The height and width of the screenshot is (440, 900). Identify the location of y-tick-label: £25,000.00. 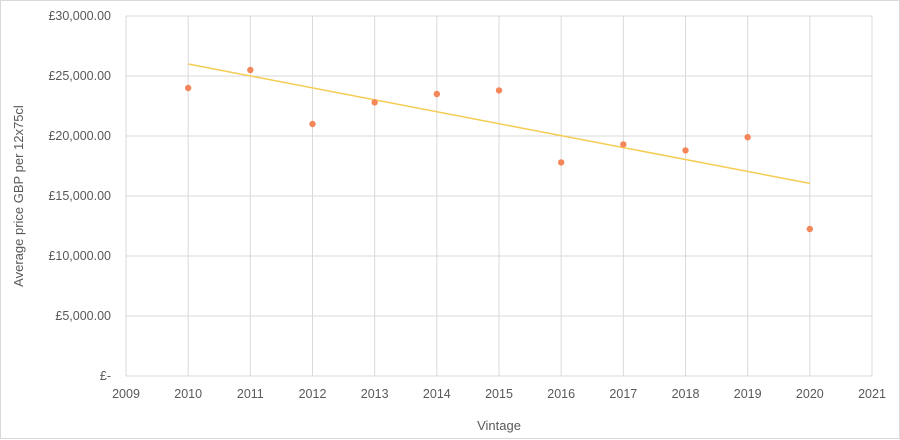
(79, 76).